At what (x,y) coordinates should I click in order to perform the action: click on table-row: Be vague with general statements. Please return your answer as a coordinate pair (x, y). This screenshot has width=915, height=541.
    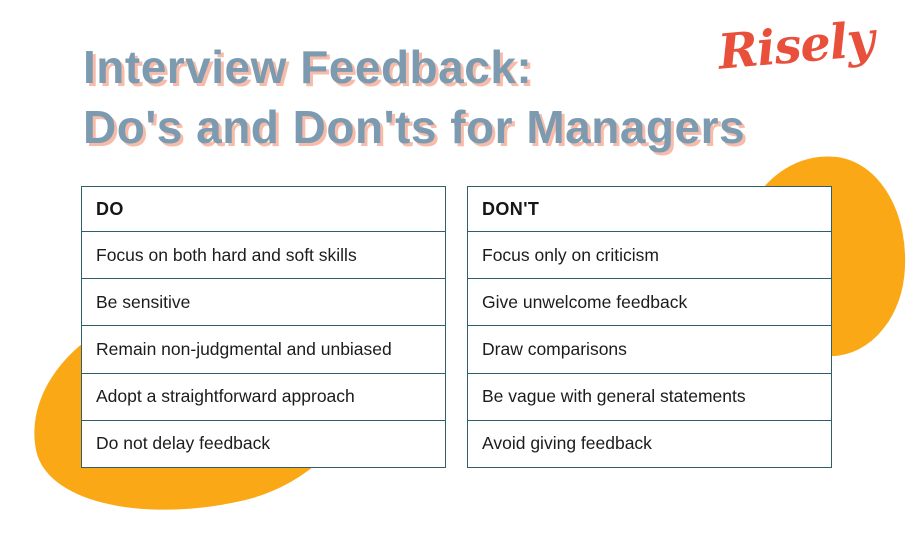
    Looking at the image, I should click on (649, 397).